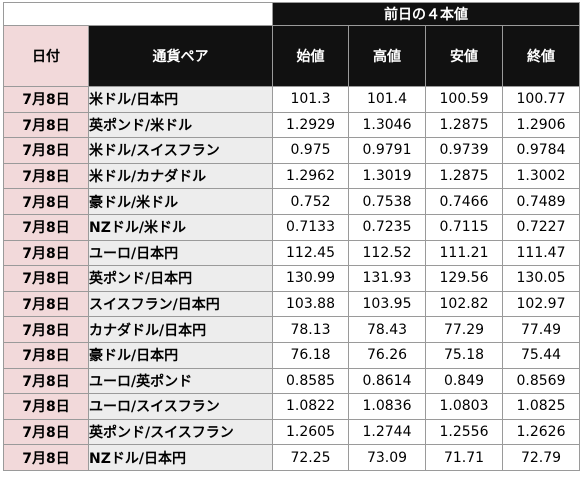  I want to click on cell-low: 1.2556, so click(464, 432).